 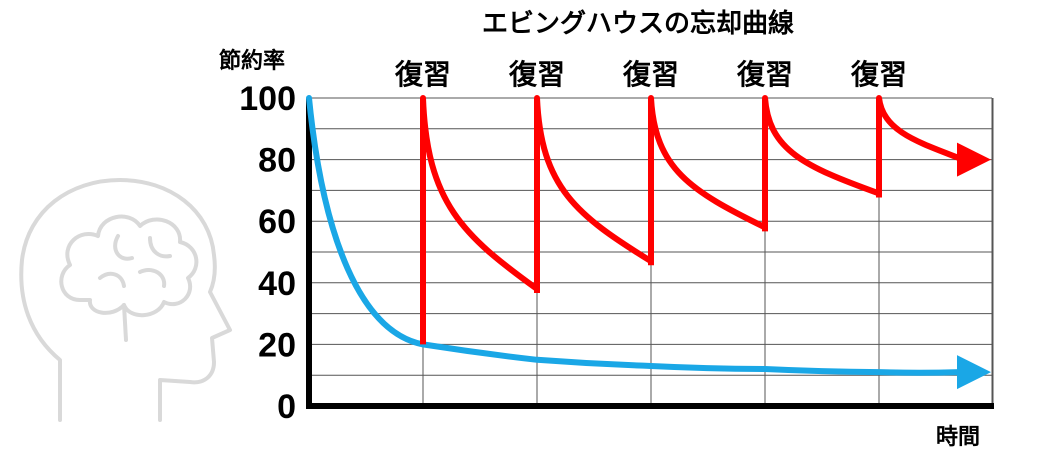 I want to click on y-tick-label: 20, so click(x=277, y=345).